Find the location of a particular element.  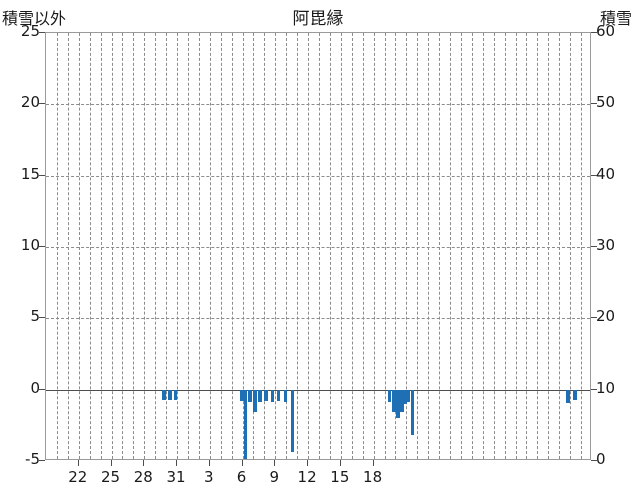

x-axis-tick-label: 25 is located at coordinates (110, 477).